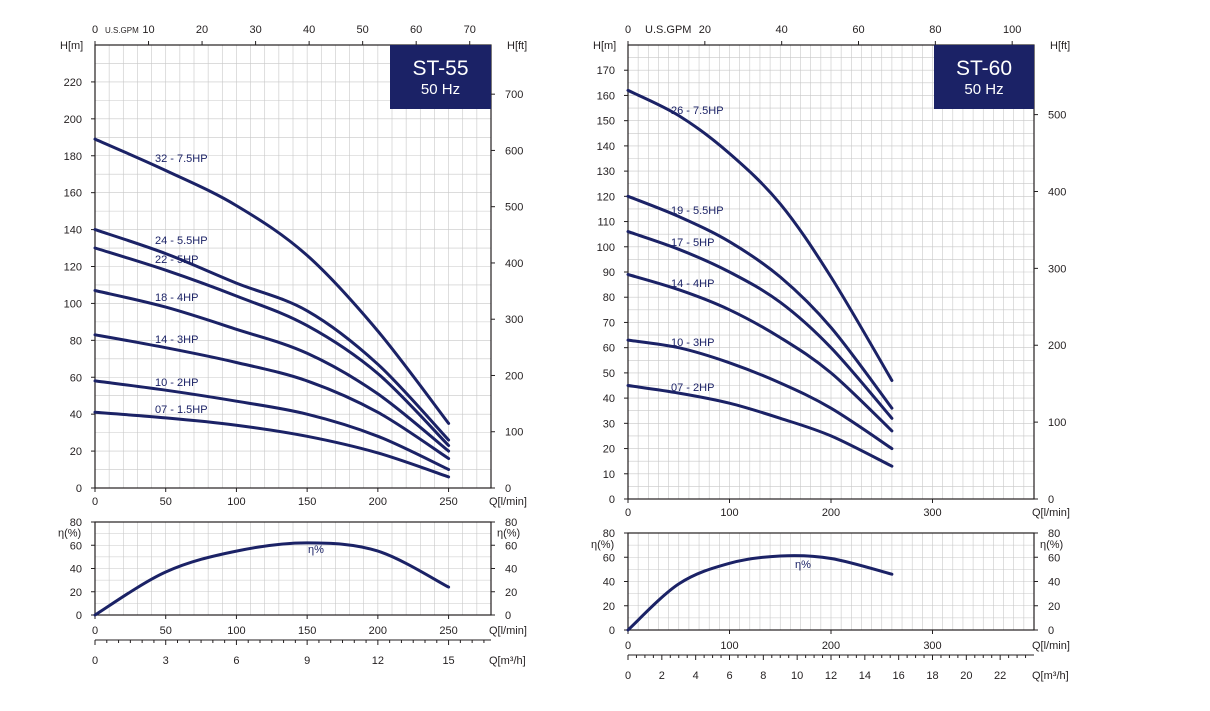  What do you see at coordinates (440, 68) in the screenshot?
I see `chart-title: ST-55` at bounding box center [440, 68].